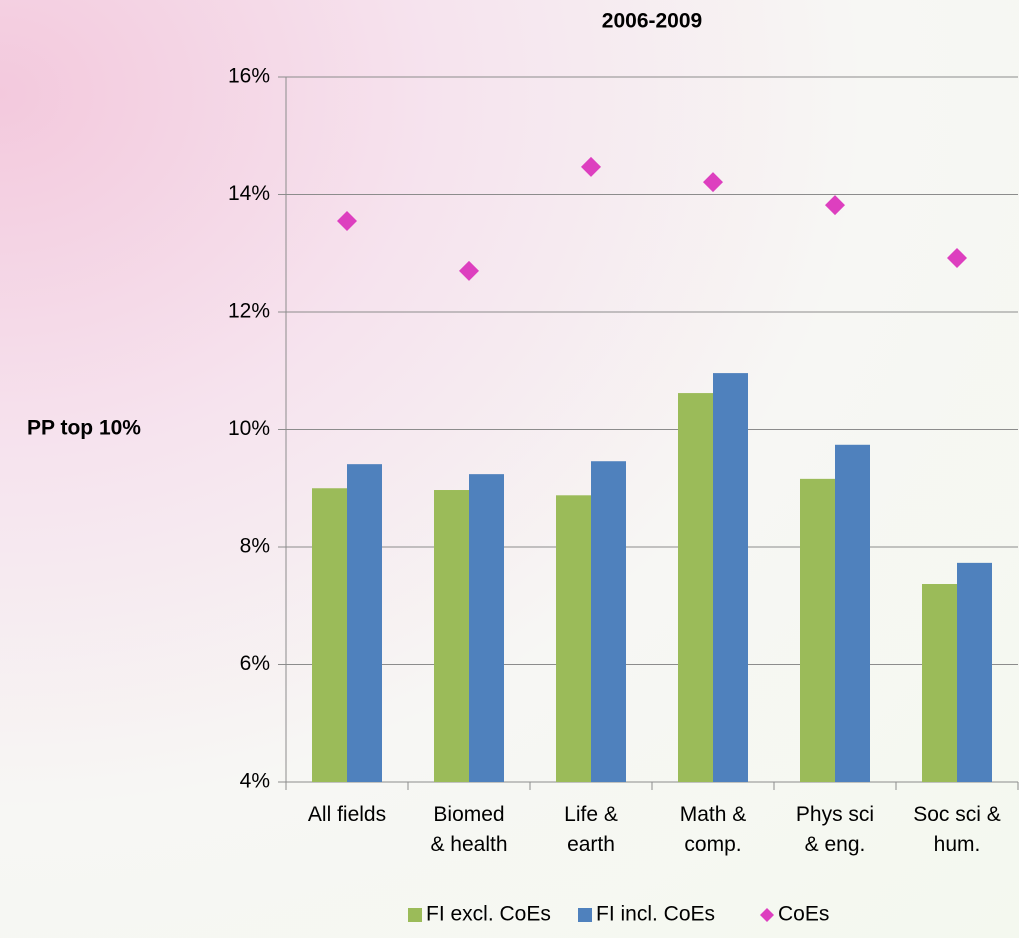  Describe the element at coordinates (249, 311) in the screenshot. I see `y-tick-label: 12%` at that location.